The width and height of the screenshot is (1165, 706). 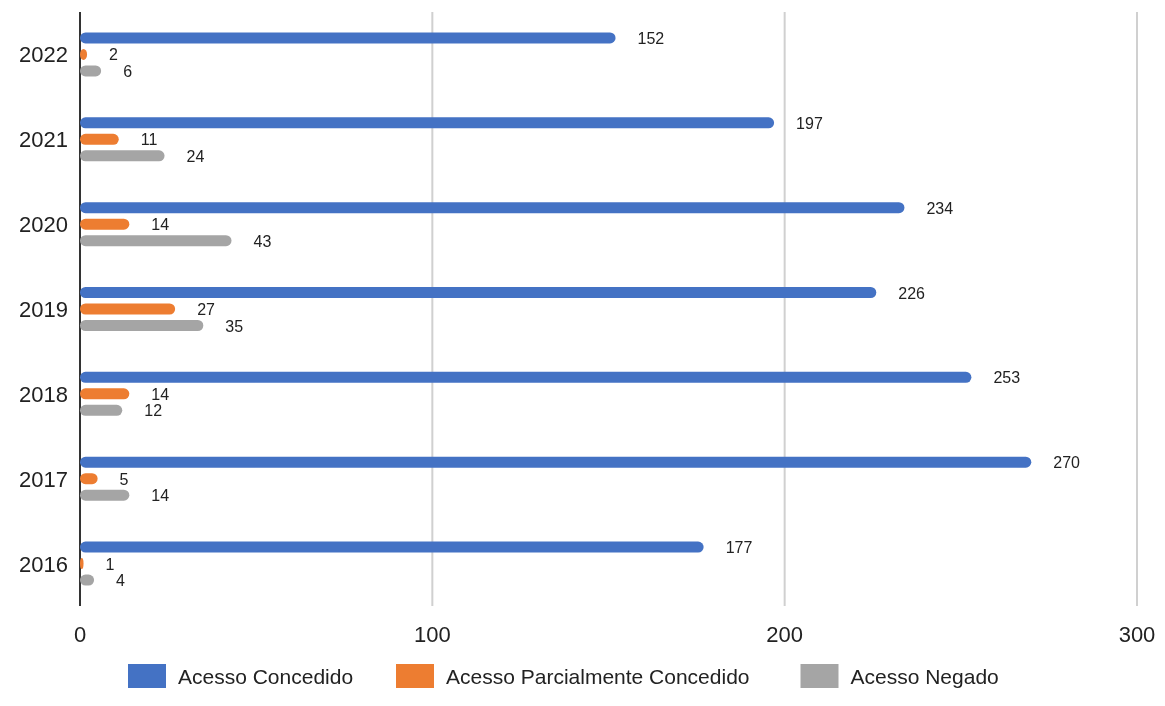 I want to click on data-label: 6, so click(x=128, y=71).